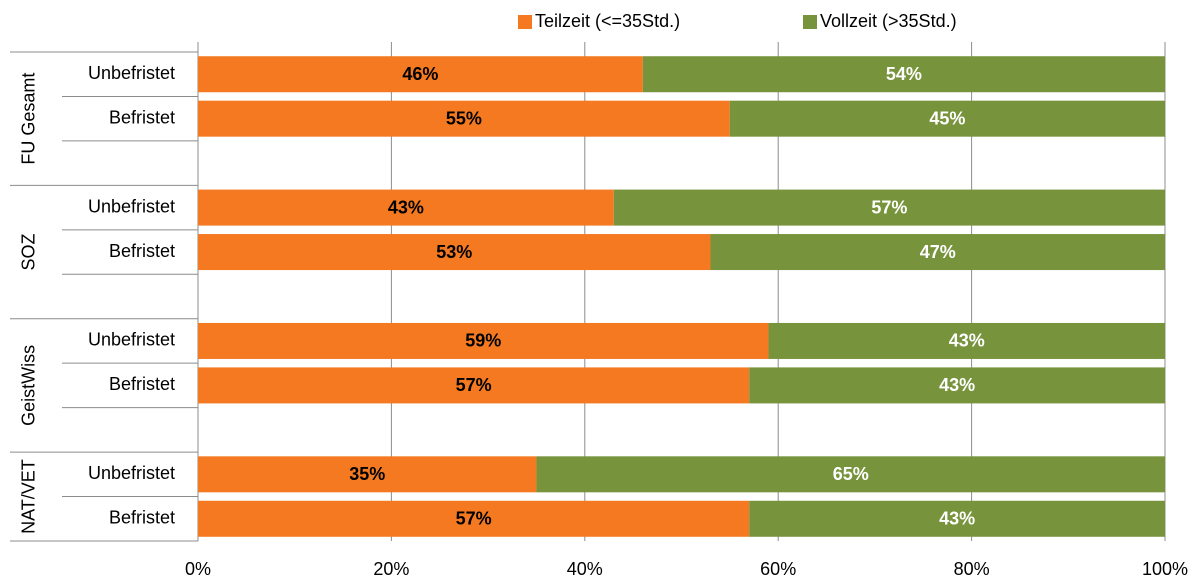 The width and height of the screenshot is (1202, 584). Describe the element at coordinates (607, 21) in the screenshot. I see `legend-label: Teilzeit (<=35Std.)` at that location.